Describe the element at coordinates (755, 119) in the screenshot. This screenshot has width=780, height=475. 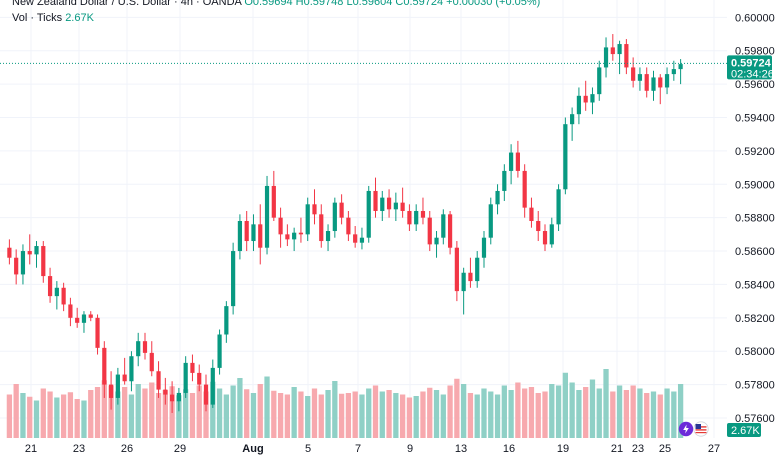
I see `y-tick-label: 0.59400` at that location.